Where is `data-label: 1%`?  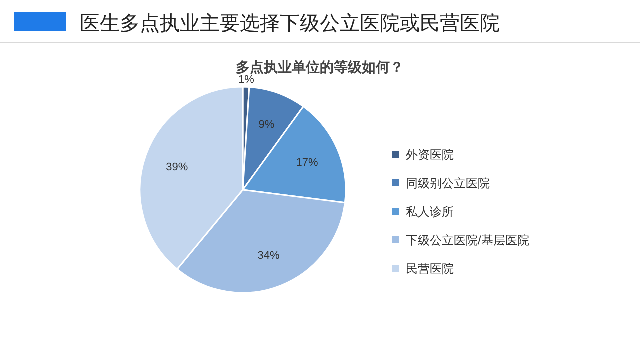 data-label: 1% is located at coordinates (246, 80).